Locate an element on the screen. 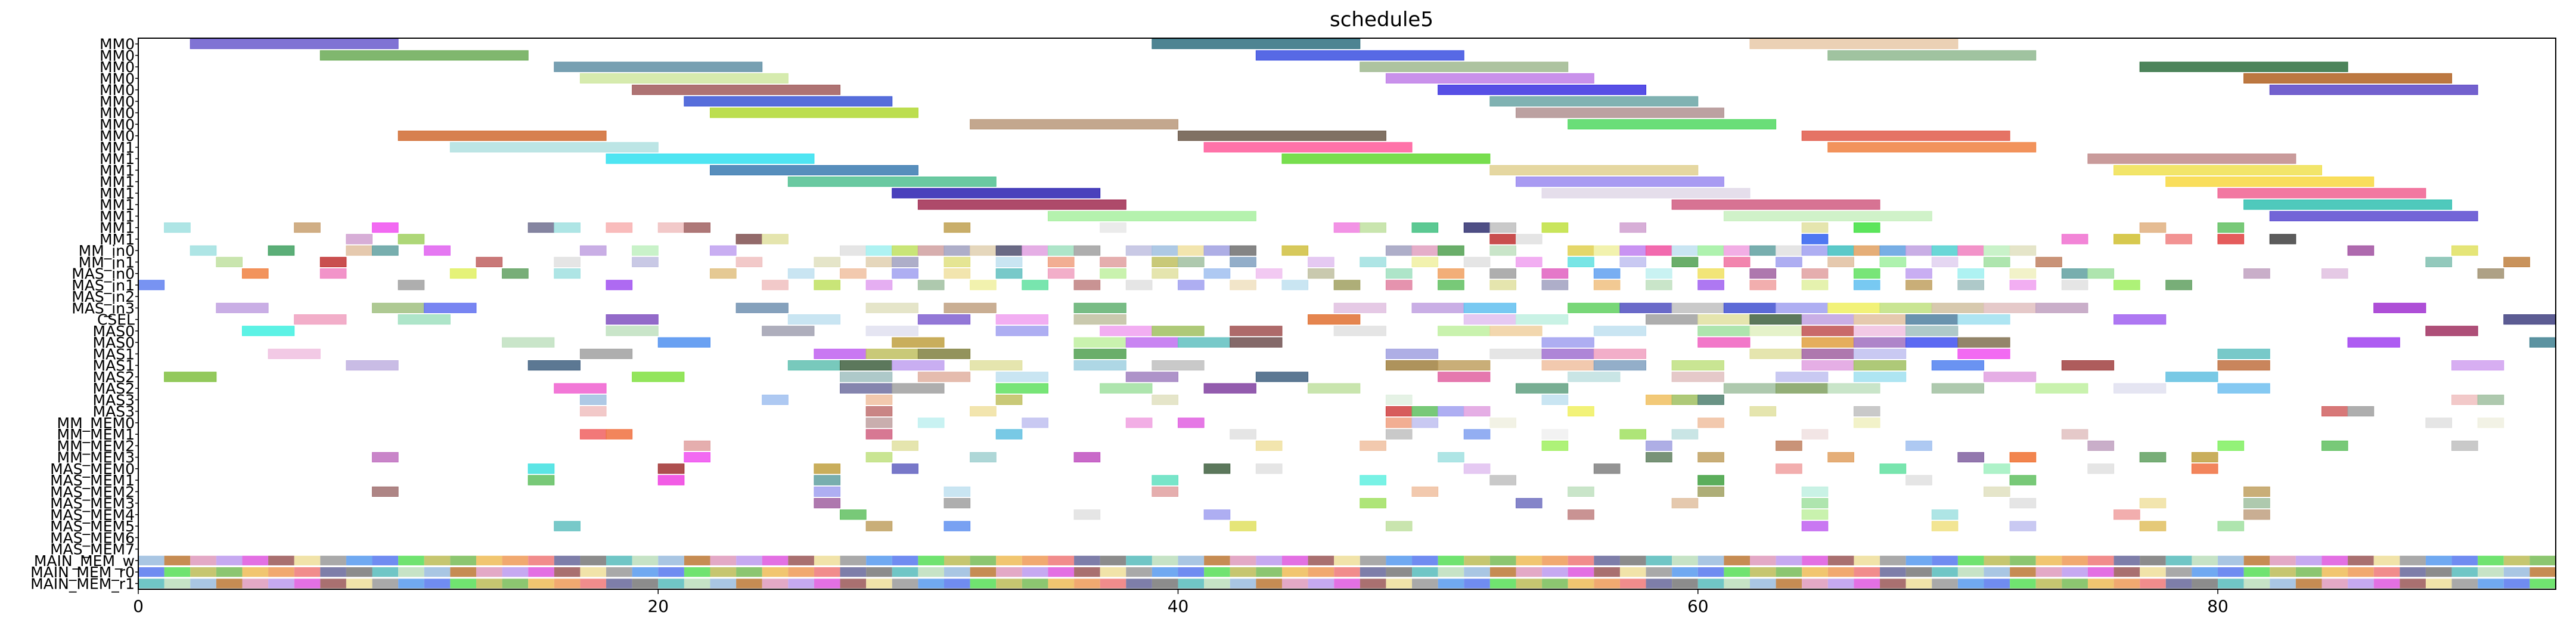 Image resolution: width=2576 pixels, height=631 pixels. x-axis: 0 20 40 60 80 is located at coordinates (1181, 602).